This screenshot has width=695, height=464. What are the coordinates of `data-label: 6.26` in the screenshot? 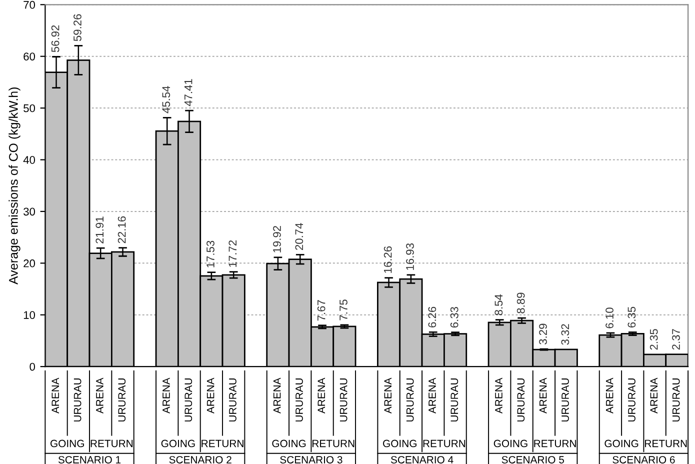 It's located at (432, 317).